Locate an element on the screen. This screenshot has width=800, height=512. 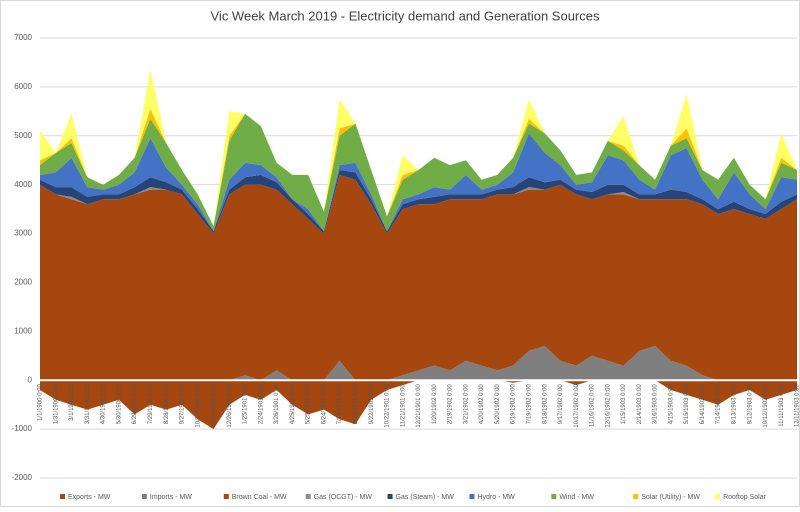
y-tick-label: -2000 is located at coordinates (22, 477).